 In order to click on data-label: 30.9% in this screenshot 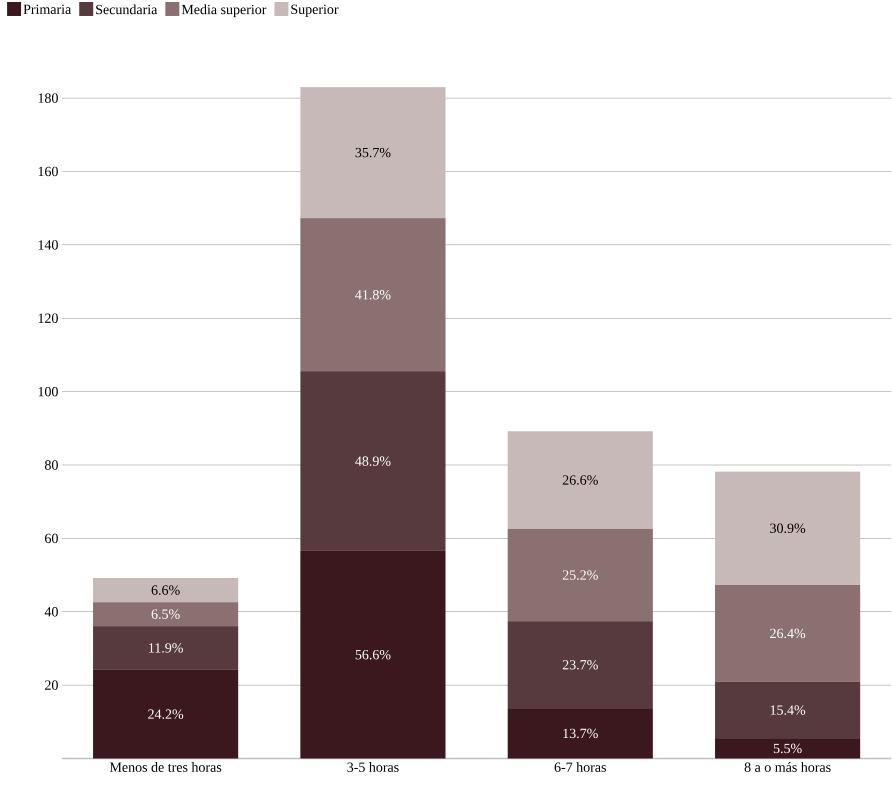, I will do `click(788, 529)`.